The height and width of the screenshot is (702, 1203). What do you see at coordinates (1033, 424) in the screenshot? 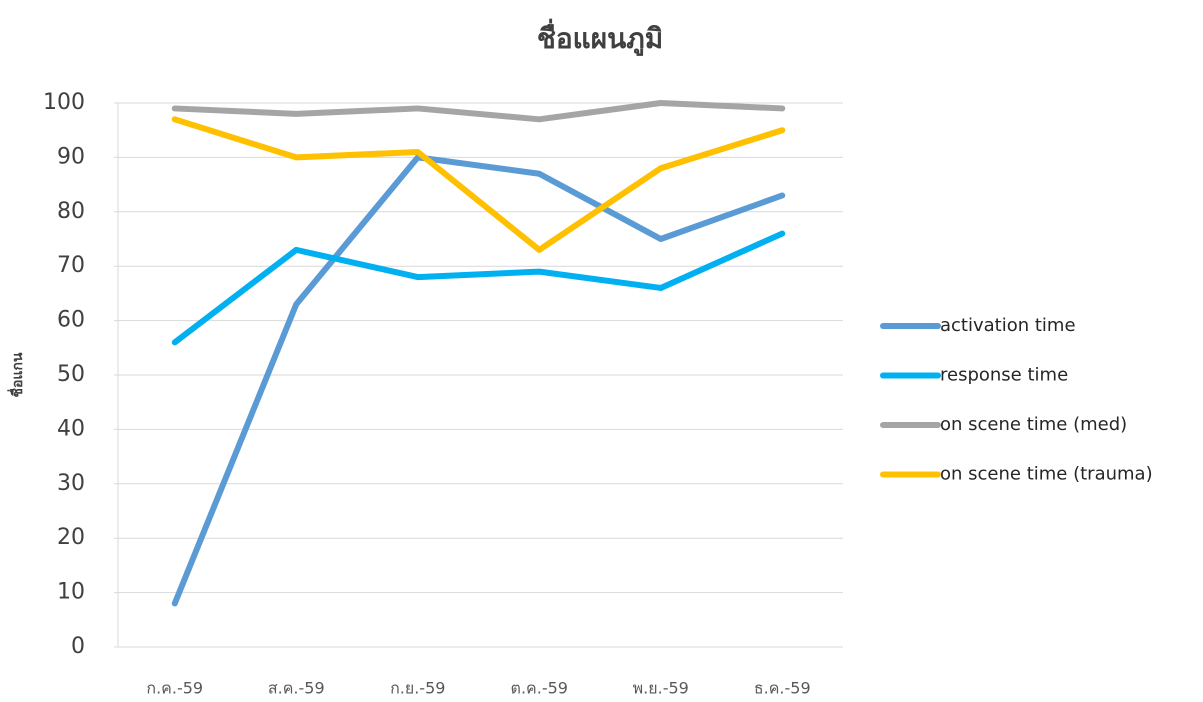
I see `legend-label: on scene time (med)` at bounding box center [1033, 424].